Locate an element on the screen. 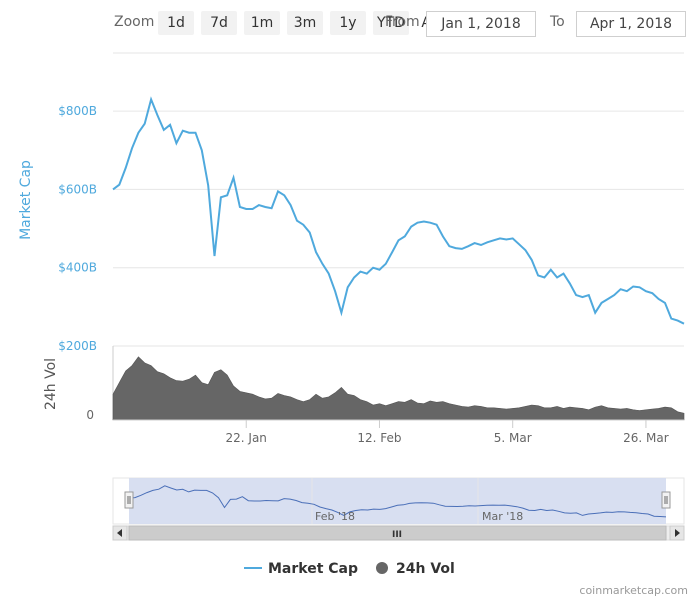  legend-market-cap-label: Market Cap is located at coordinates (313, 569).